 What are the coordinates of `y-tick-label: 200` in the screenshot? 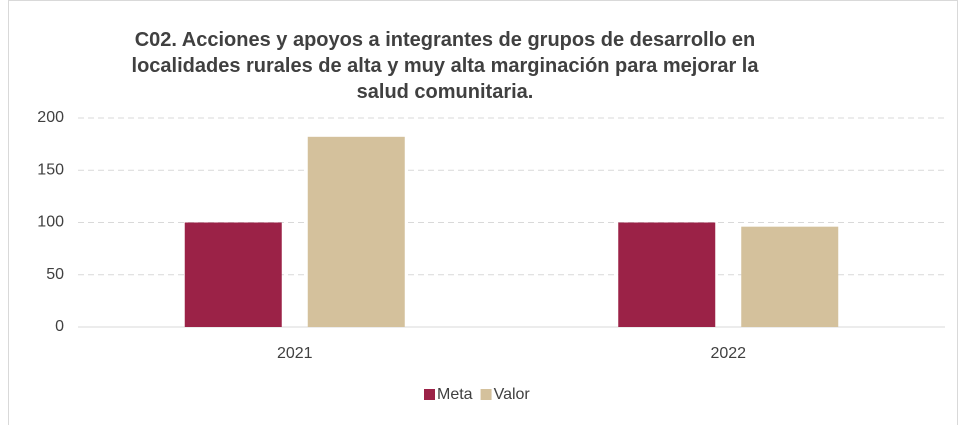 It's located at (50, 117).